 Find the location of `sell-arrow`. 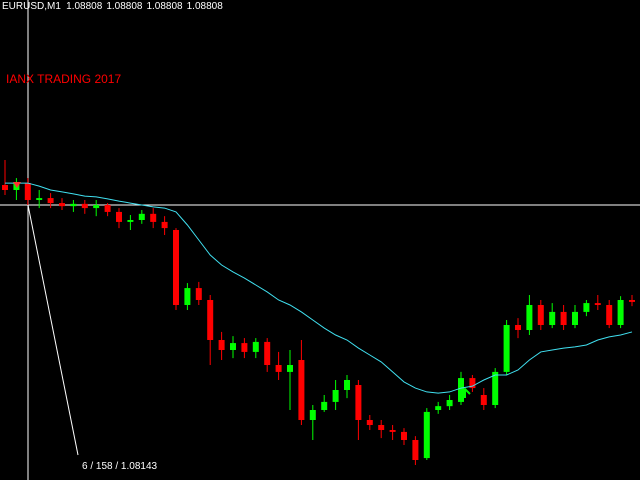

sell-arrow is located at coordinates (17, 185).